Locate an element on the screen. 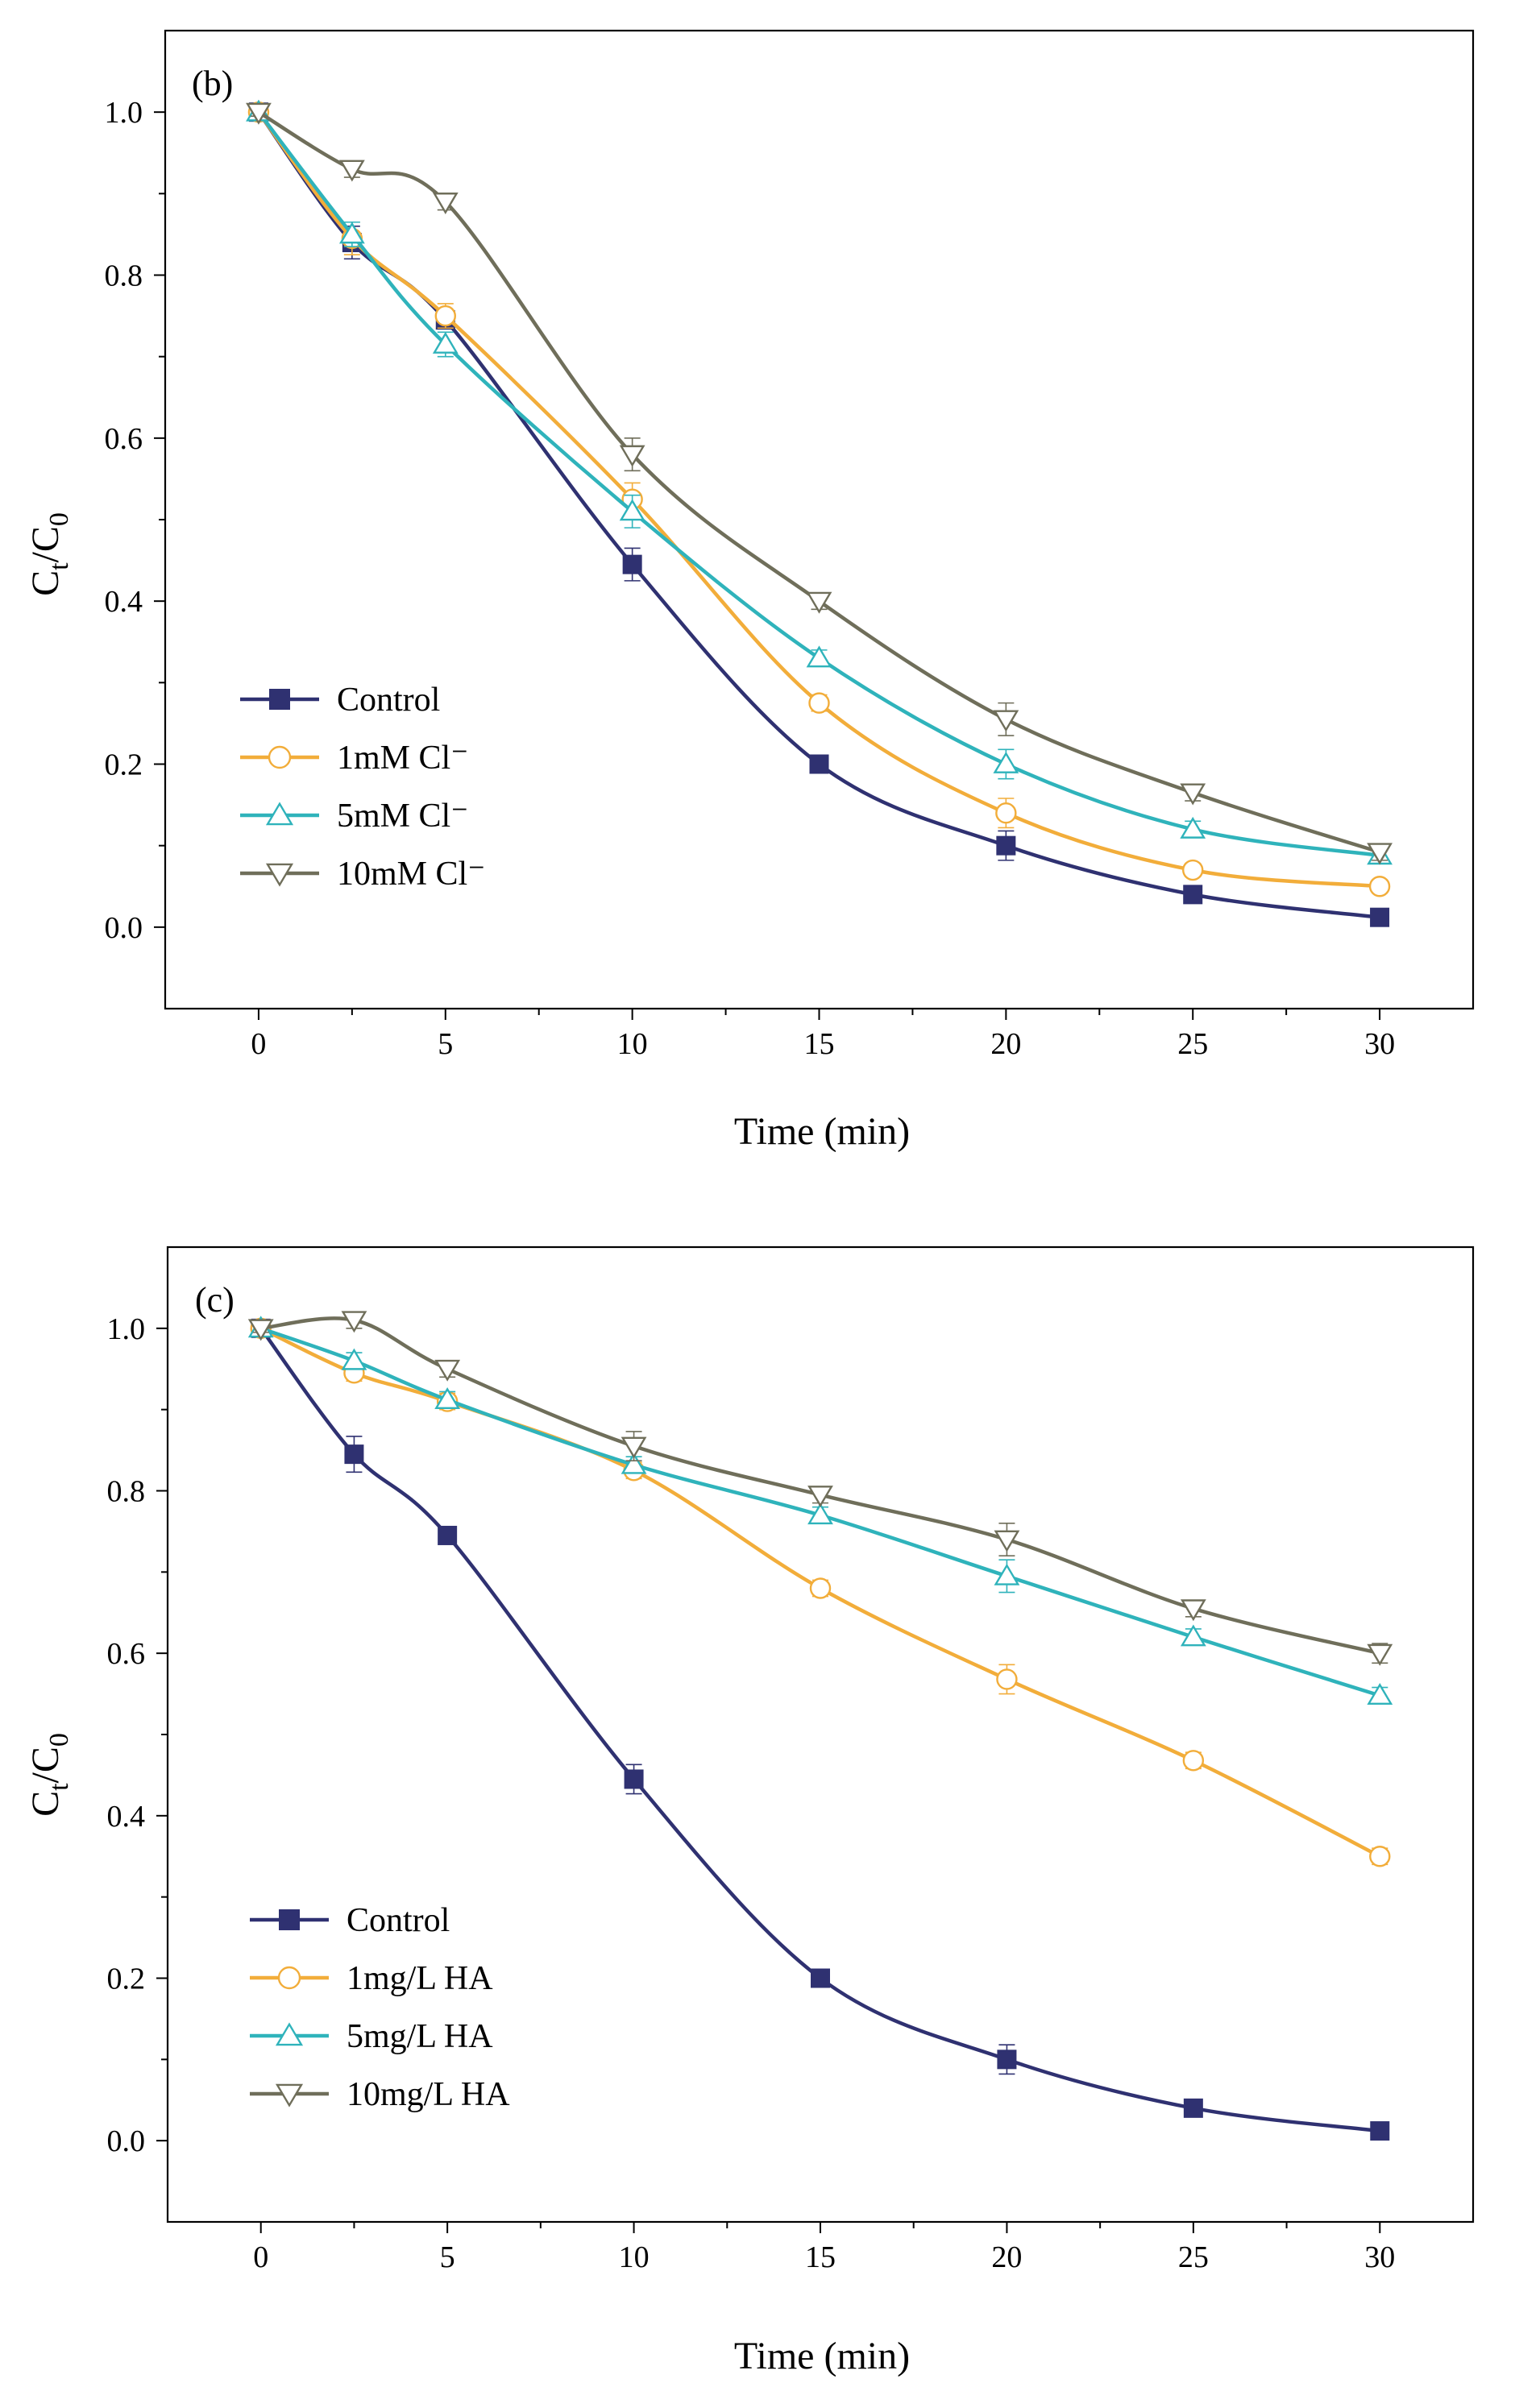  legend: Control 1mg/L HA 5mg/L HA 10mg/L HA is located at coordinates (428, 2007).